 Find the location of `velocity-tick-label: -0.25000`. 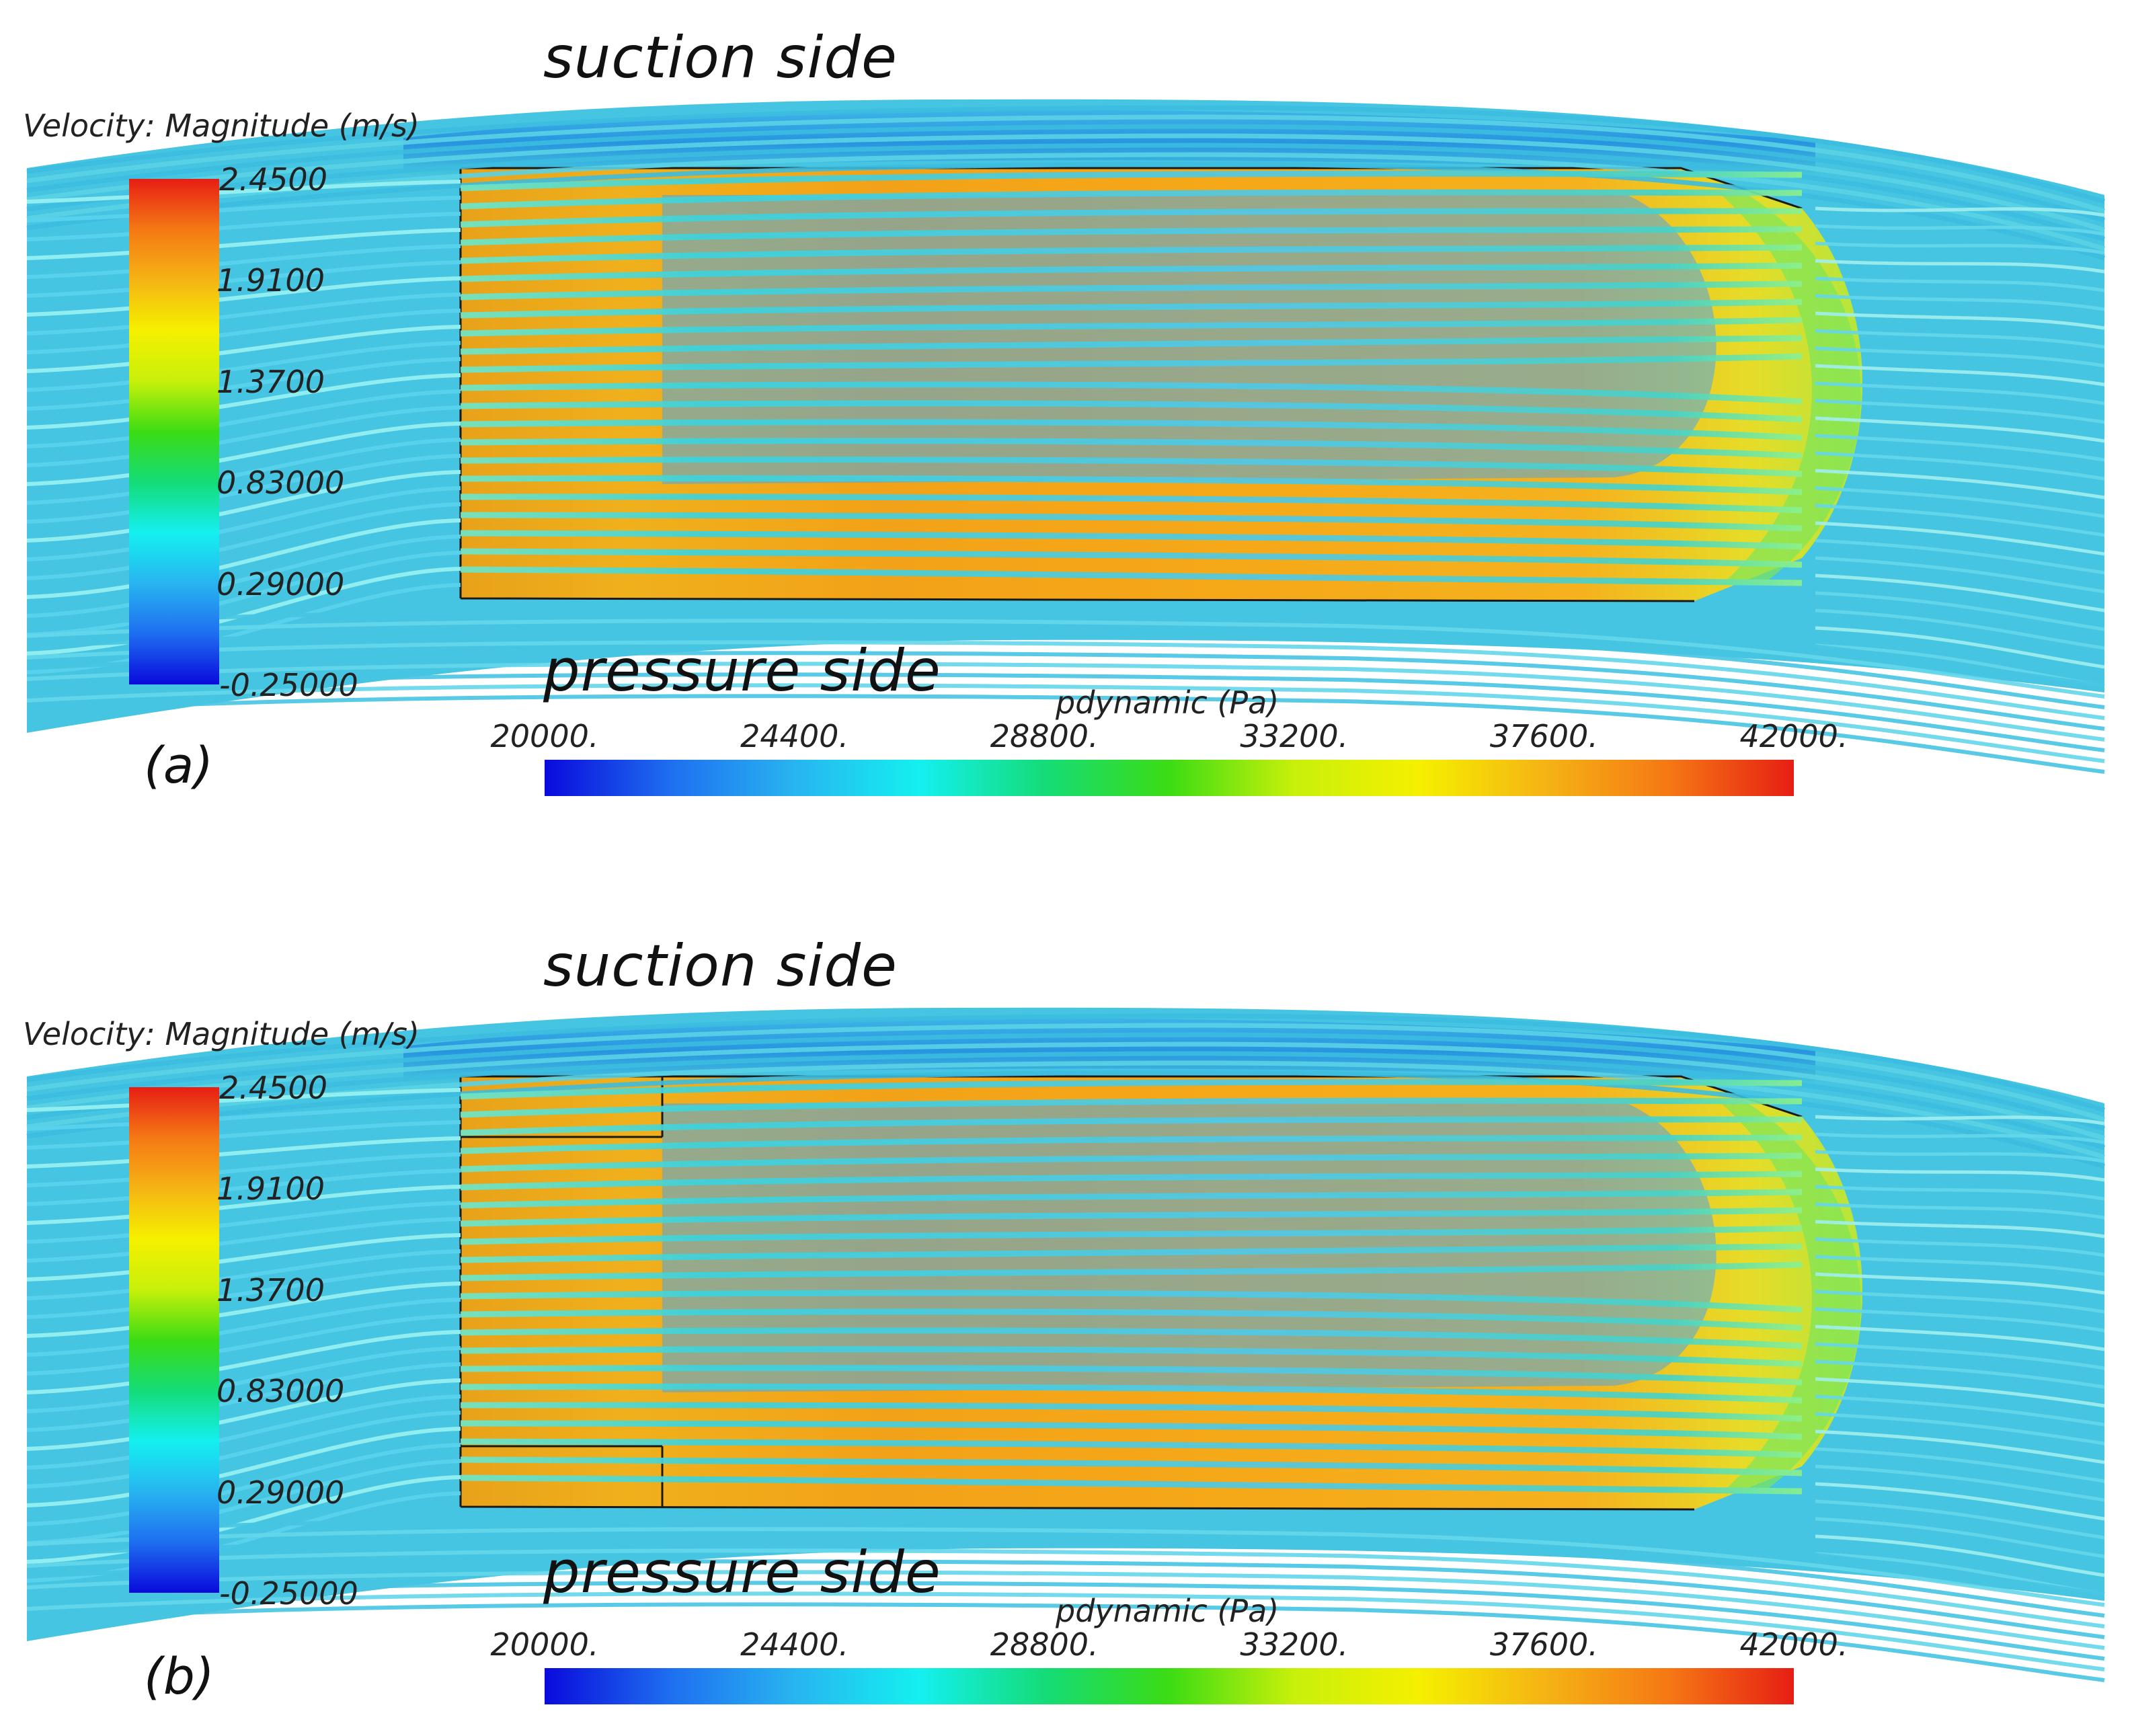

velocity-tick-label: -0.25000 is located at coordinates (288, 1593).